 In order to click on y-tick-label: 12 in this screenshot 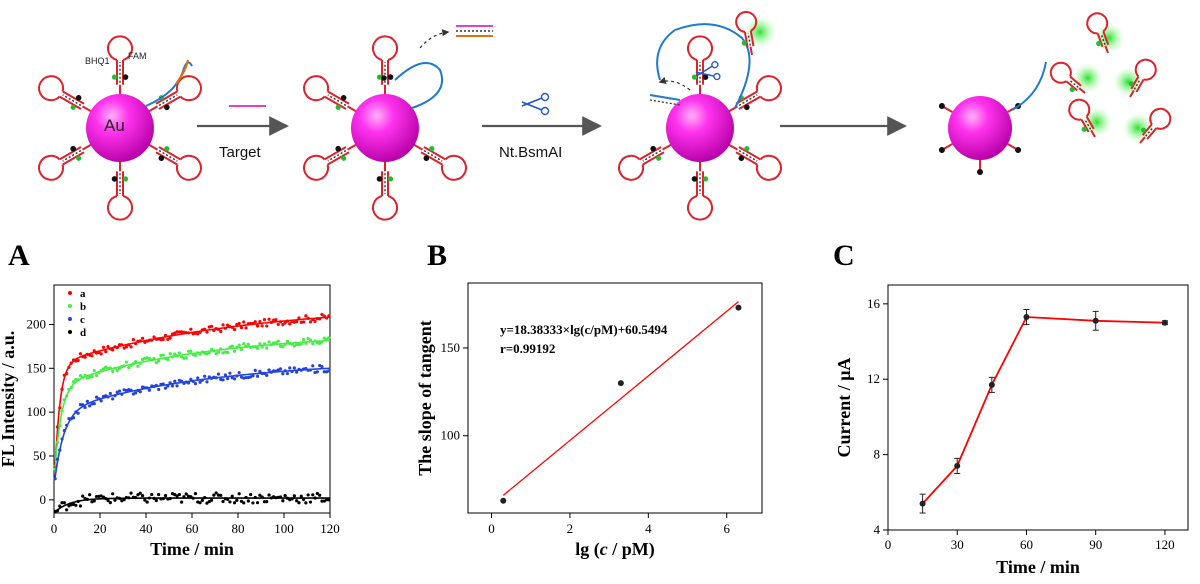, I will do `click(873, 378)`.